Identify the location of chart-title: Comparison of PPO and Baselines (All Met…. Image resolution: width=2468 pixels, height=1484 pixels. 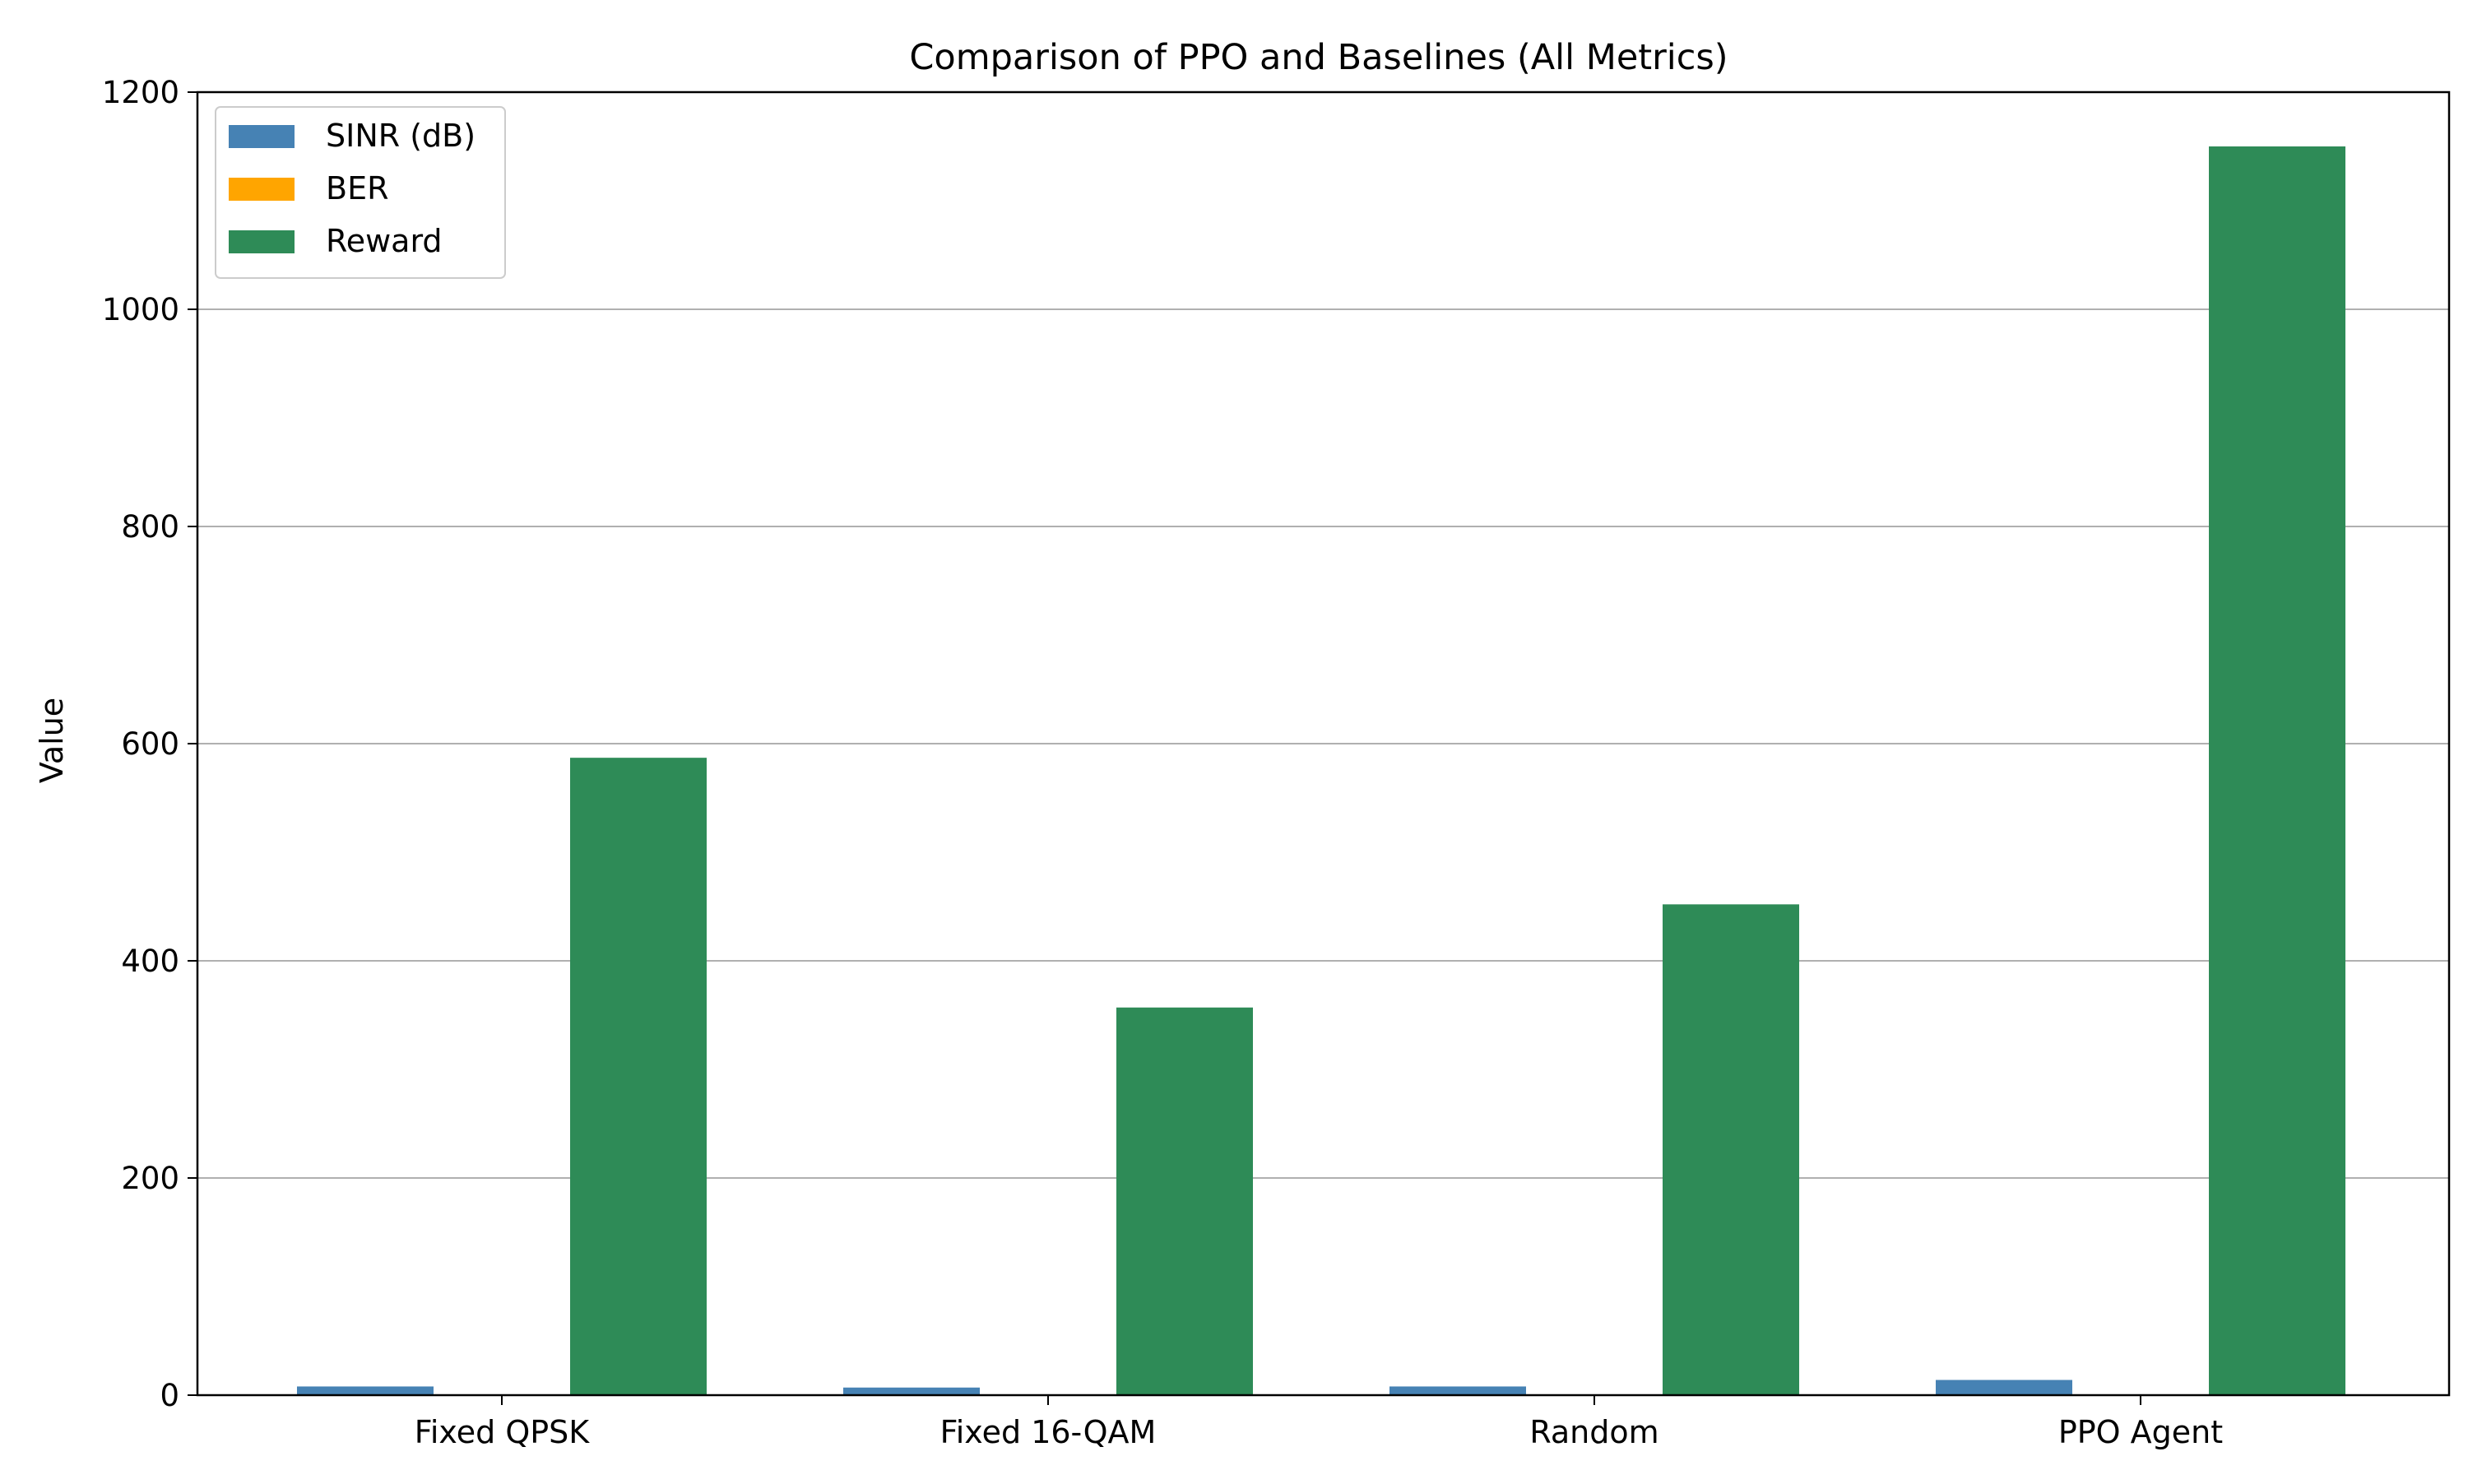
(1318, 57).